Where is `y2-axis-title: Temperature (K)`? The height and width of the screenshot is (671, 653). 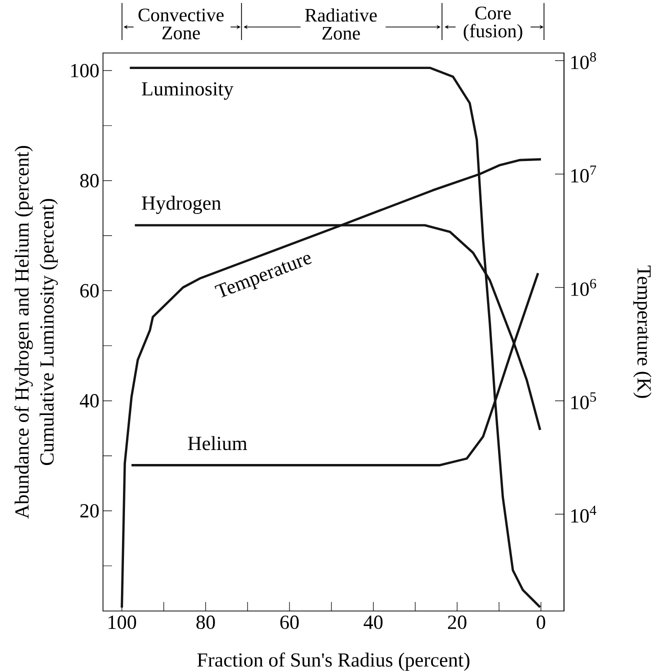 y2-axis-title: Temperature (K) is located at coordinates (642, 332).